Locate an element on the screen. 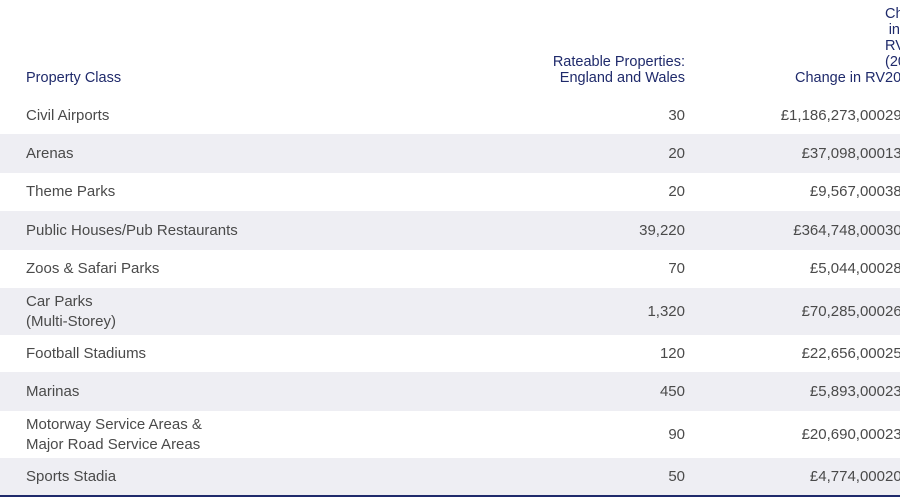 The height and width of the screenshot is (502, 900). cell-property-class: Arenas is located at coordinates (50, 153).